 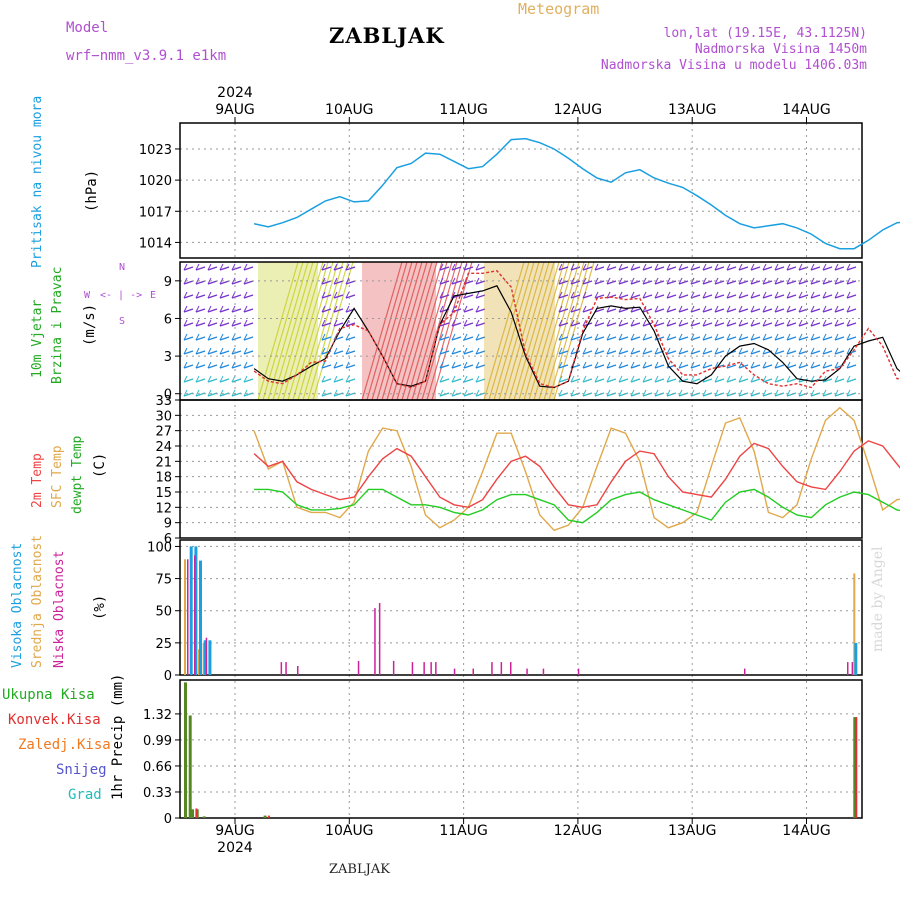 I want to click on conv-precip-bar, so click(x=268, y=816).